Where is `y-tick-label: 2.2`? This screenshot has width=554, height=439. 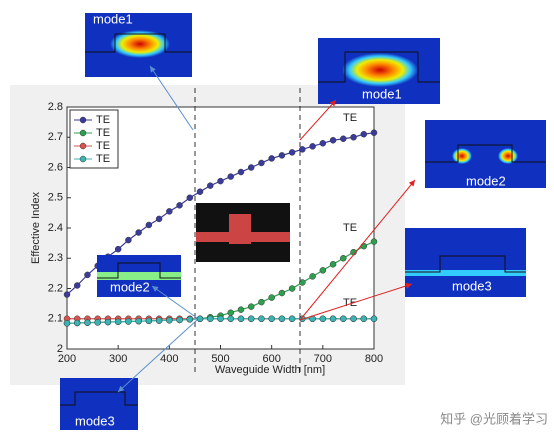
y-tick-label: 2.2 is located at coordinates (55, 288).